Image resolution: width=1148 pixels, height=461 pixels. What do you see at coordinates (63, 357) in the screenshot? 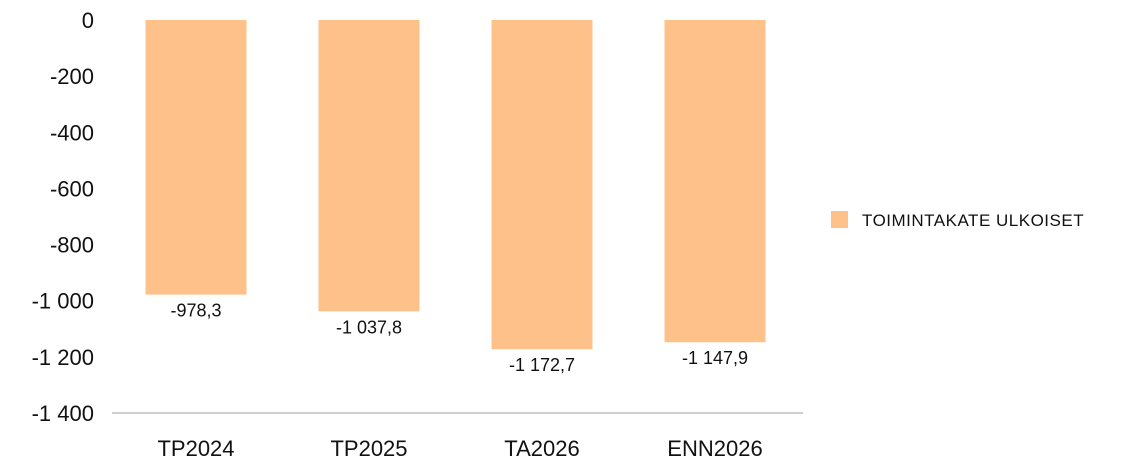
I see `y-tick-label: -1 200` at bounding box center [63, 357].